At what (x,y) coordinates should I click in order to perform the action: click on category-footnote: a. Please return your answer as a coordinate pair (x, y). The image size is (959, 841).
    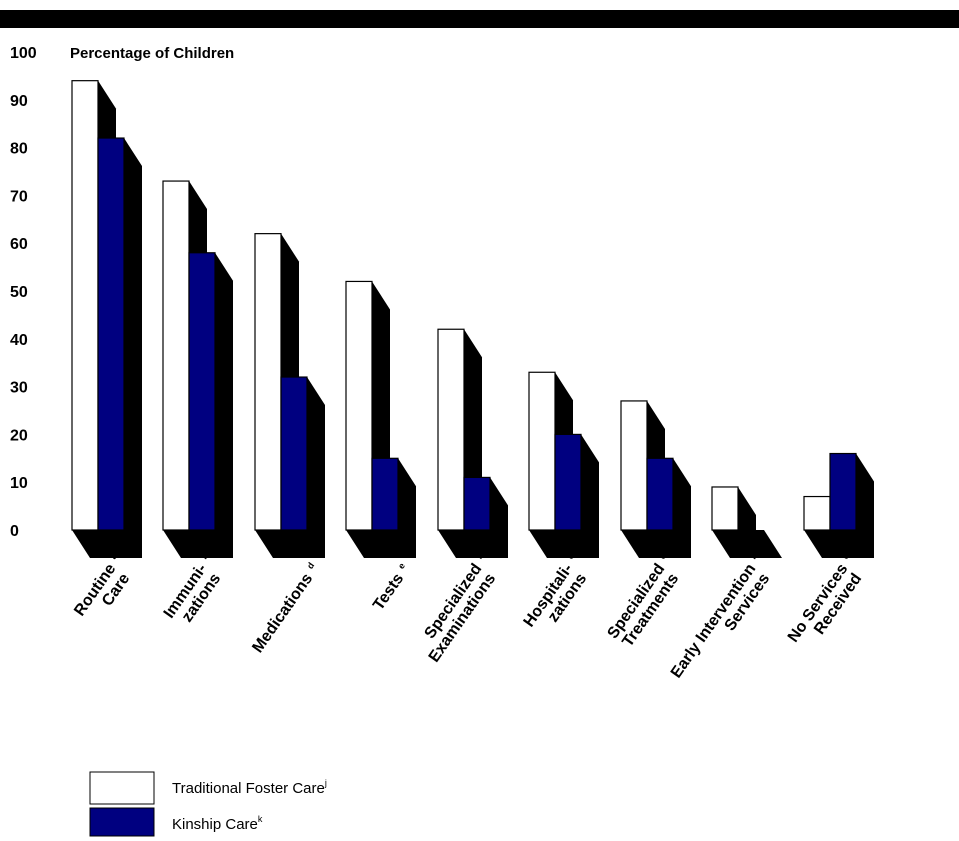
    Looking at the image, I should click on (114, 555).